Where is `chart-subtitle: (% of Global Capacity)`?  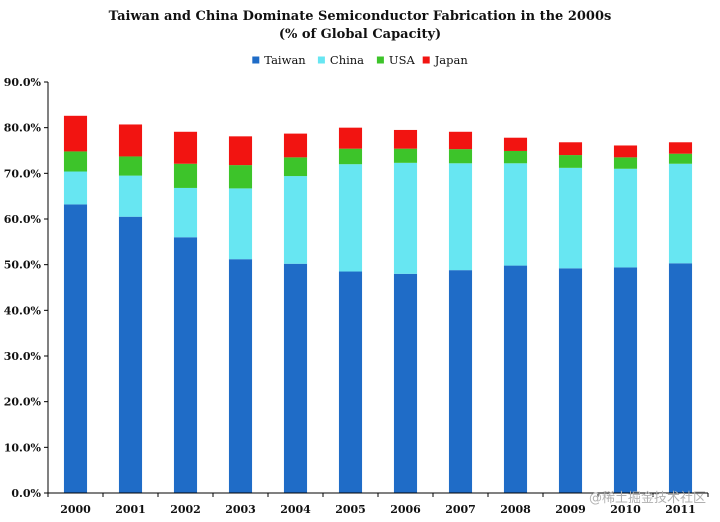
chart-subtitle: (% of Global Capacity) is located at coordinates (360, 34).